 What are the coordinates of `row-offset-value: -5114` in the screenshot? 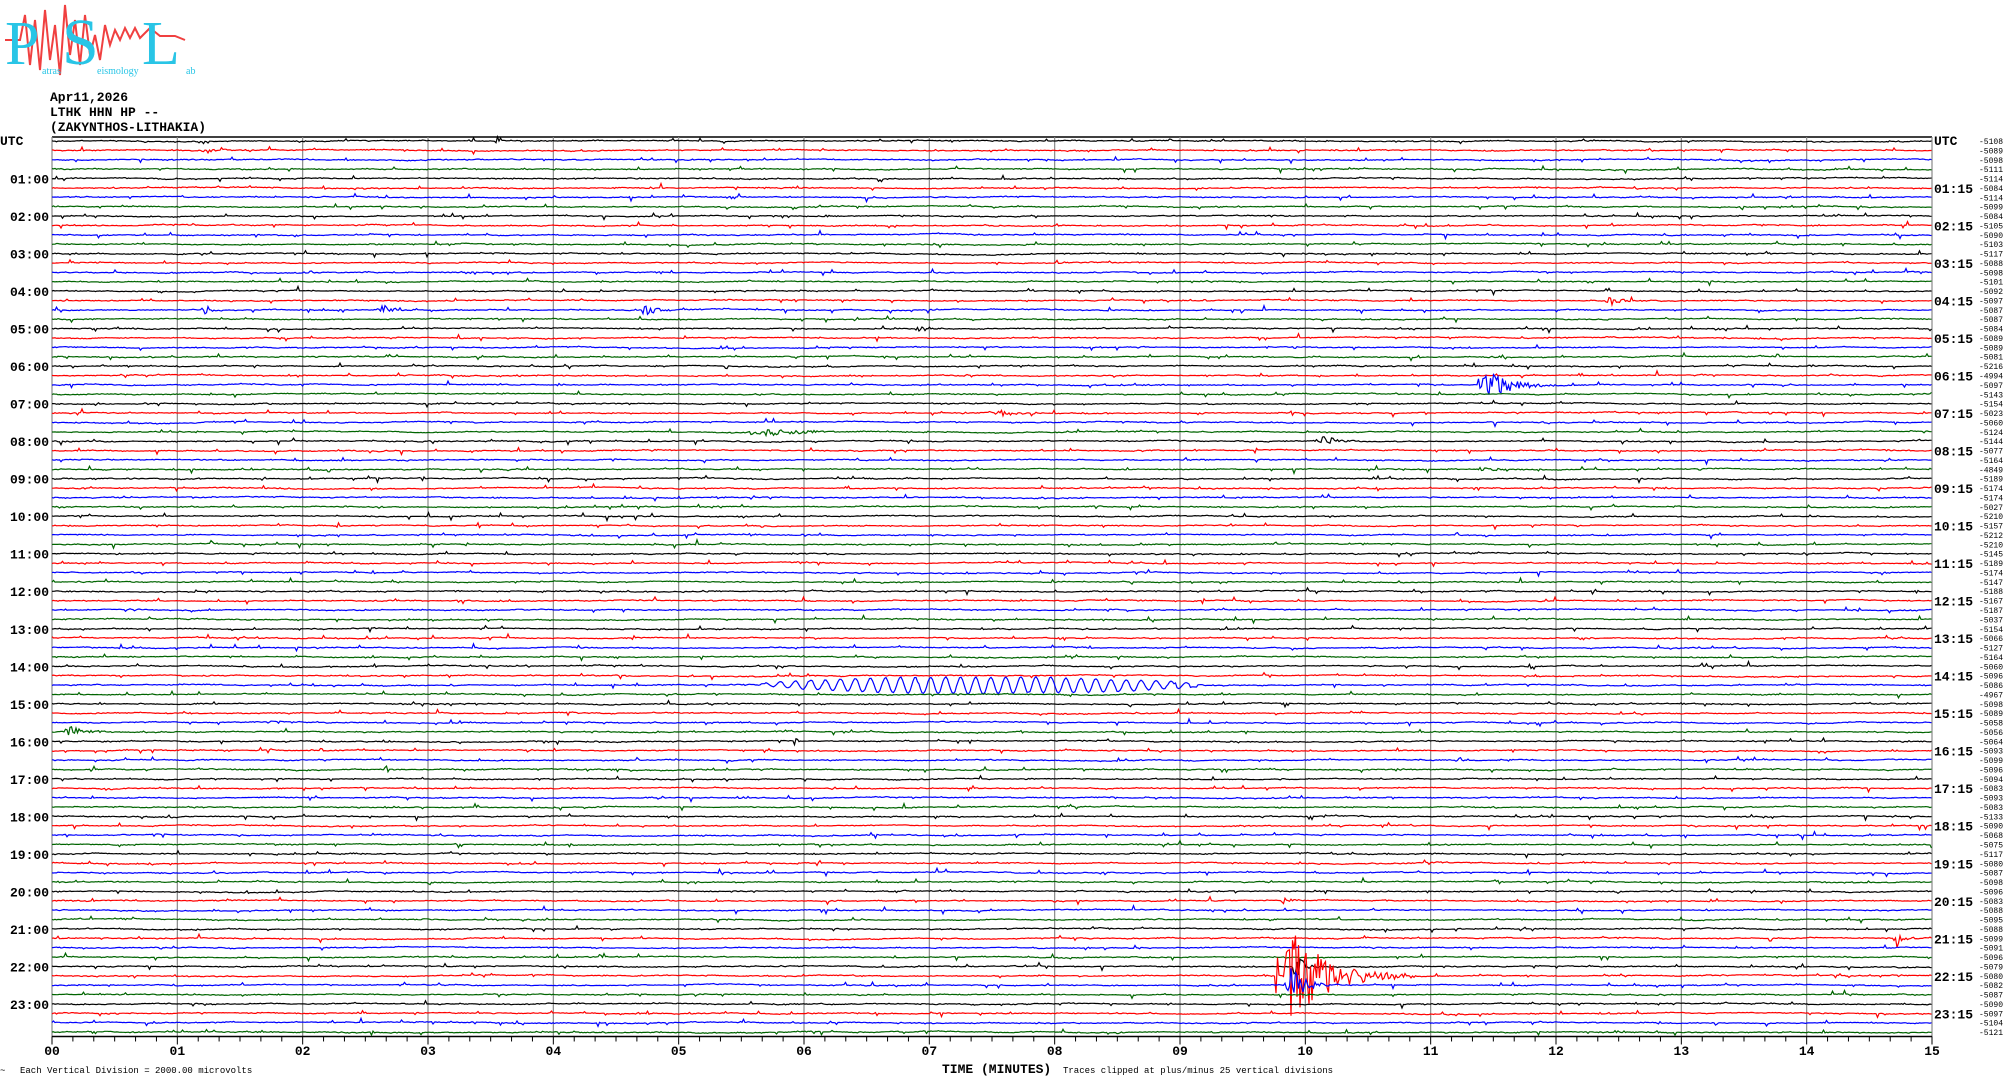 It's located at (1991, 198).